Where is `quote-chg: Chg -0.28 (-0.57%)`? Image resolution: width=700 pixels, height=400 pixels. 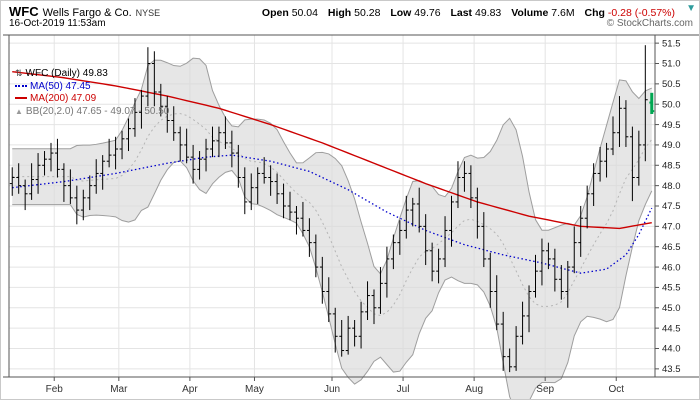
quote-chg: Chg -0.28 (-0.57%) is located at coordinates (630, 13).